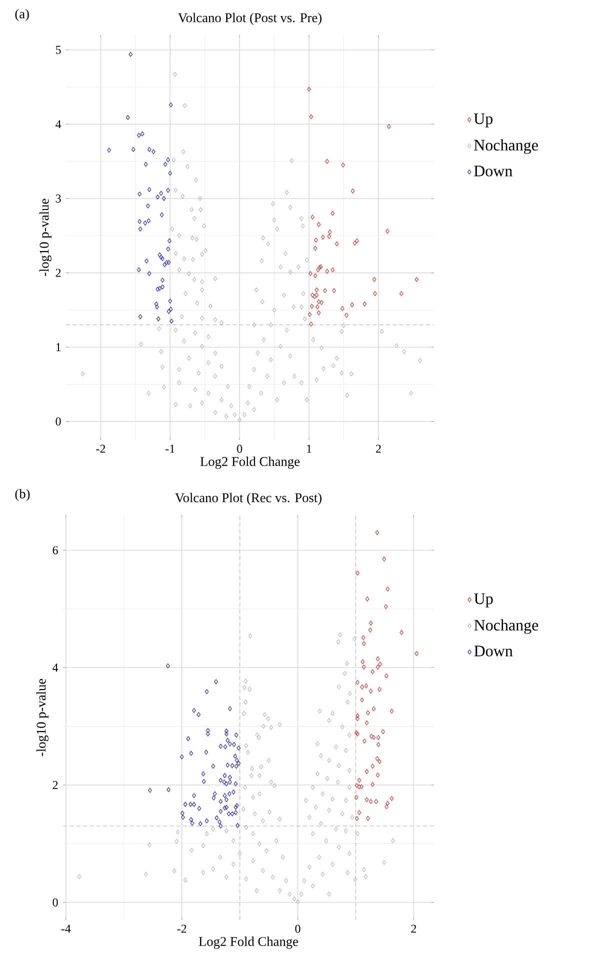 This screenshot has height=963, width=611. I want to click on x-tick-label: 1, so click(309, 448).